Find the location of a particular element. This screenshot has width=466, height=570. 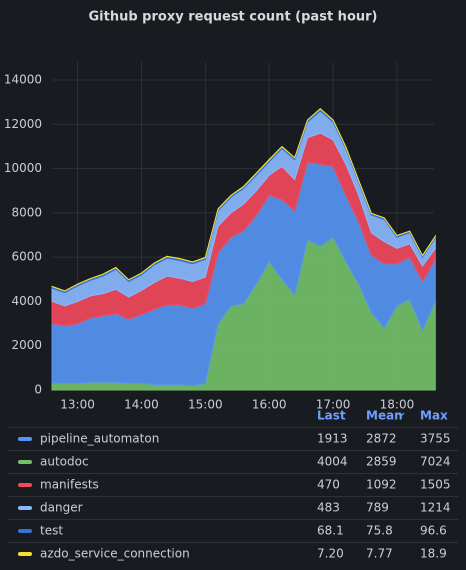

legend-stat: 1092 is located at coordinates (381, 485).